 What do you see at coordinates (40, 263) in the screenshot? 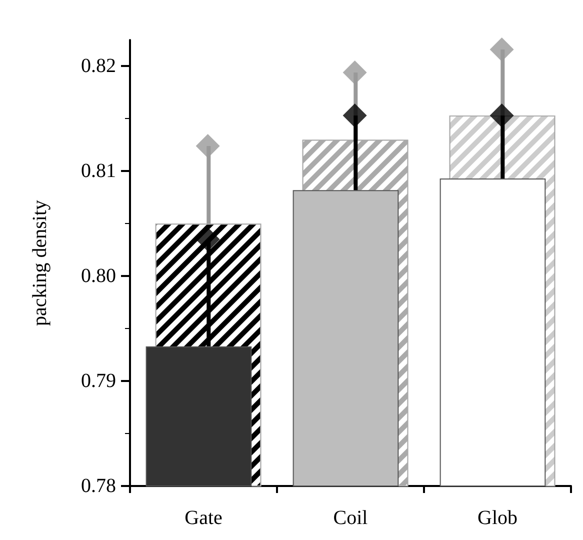
I see `y-axis-title: packing density` at bounding box center [40, 263].